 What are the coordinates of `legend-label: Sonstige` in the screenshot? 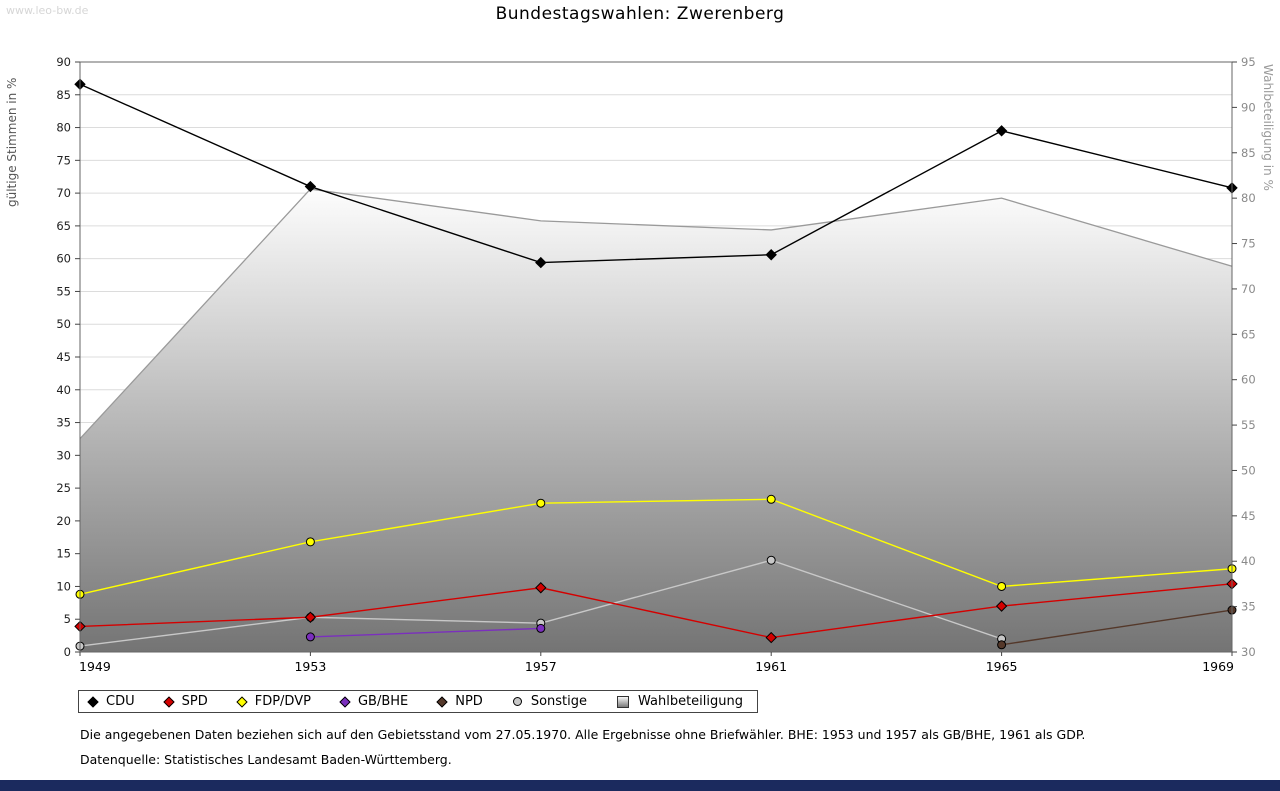 It's located at (558, 701).